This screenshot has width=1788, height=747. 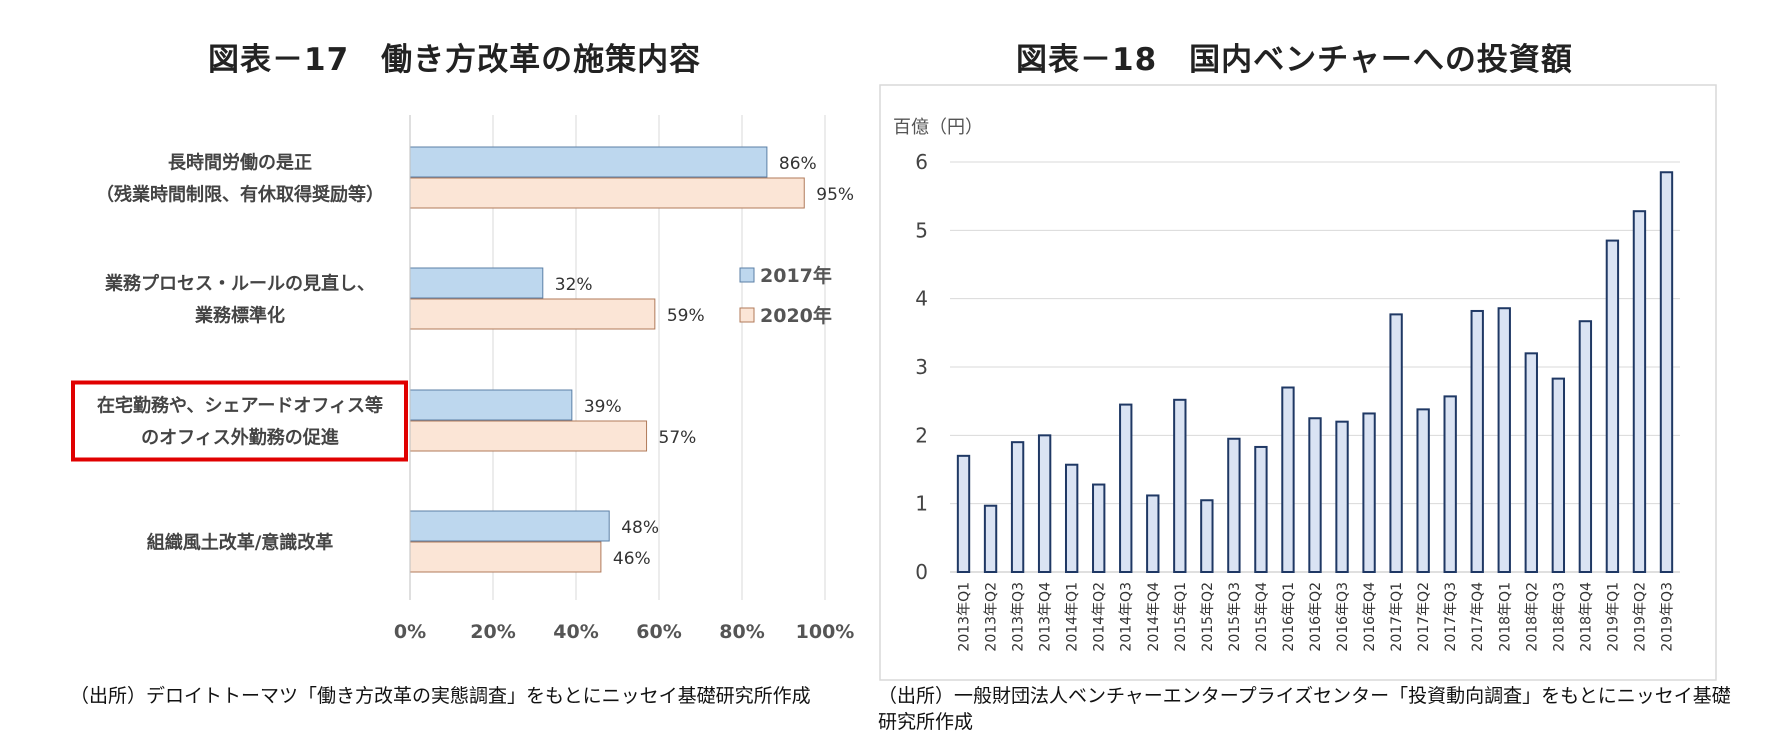 What do you see at coordinates (686, 316) in the screenshot?
I see `left-bar-value-label: 59%` at bounding box center [686, 316].